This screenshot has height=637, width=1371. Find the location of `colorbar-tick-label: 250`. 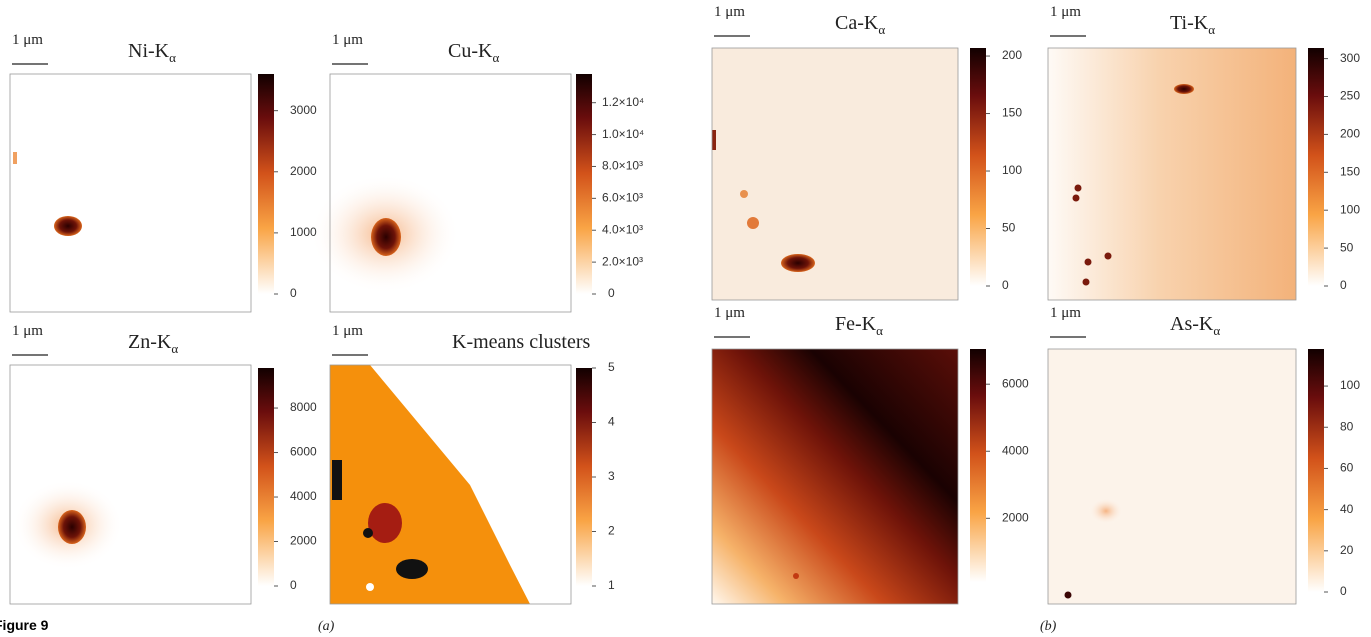

colorbar-tick-label: 250 is located at coordinates (1350, 96).